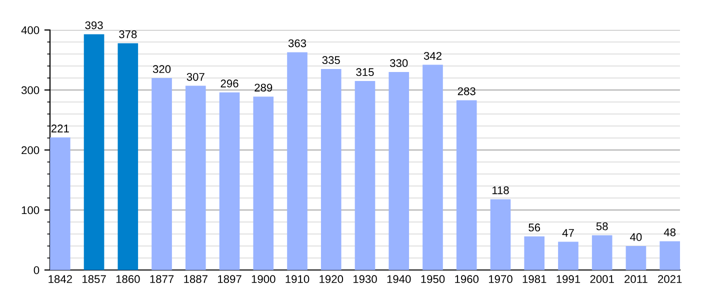 The image size is (710, 300). I want to click on x-tick-label: 1940, so click(399, 279).